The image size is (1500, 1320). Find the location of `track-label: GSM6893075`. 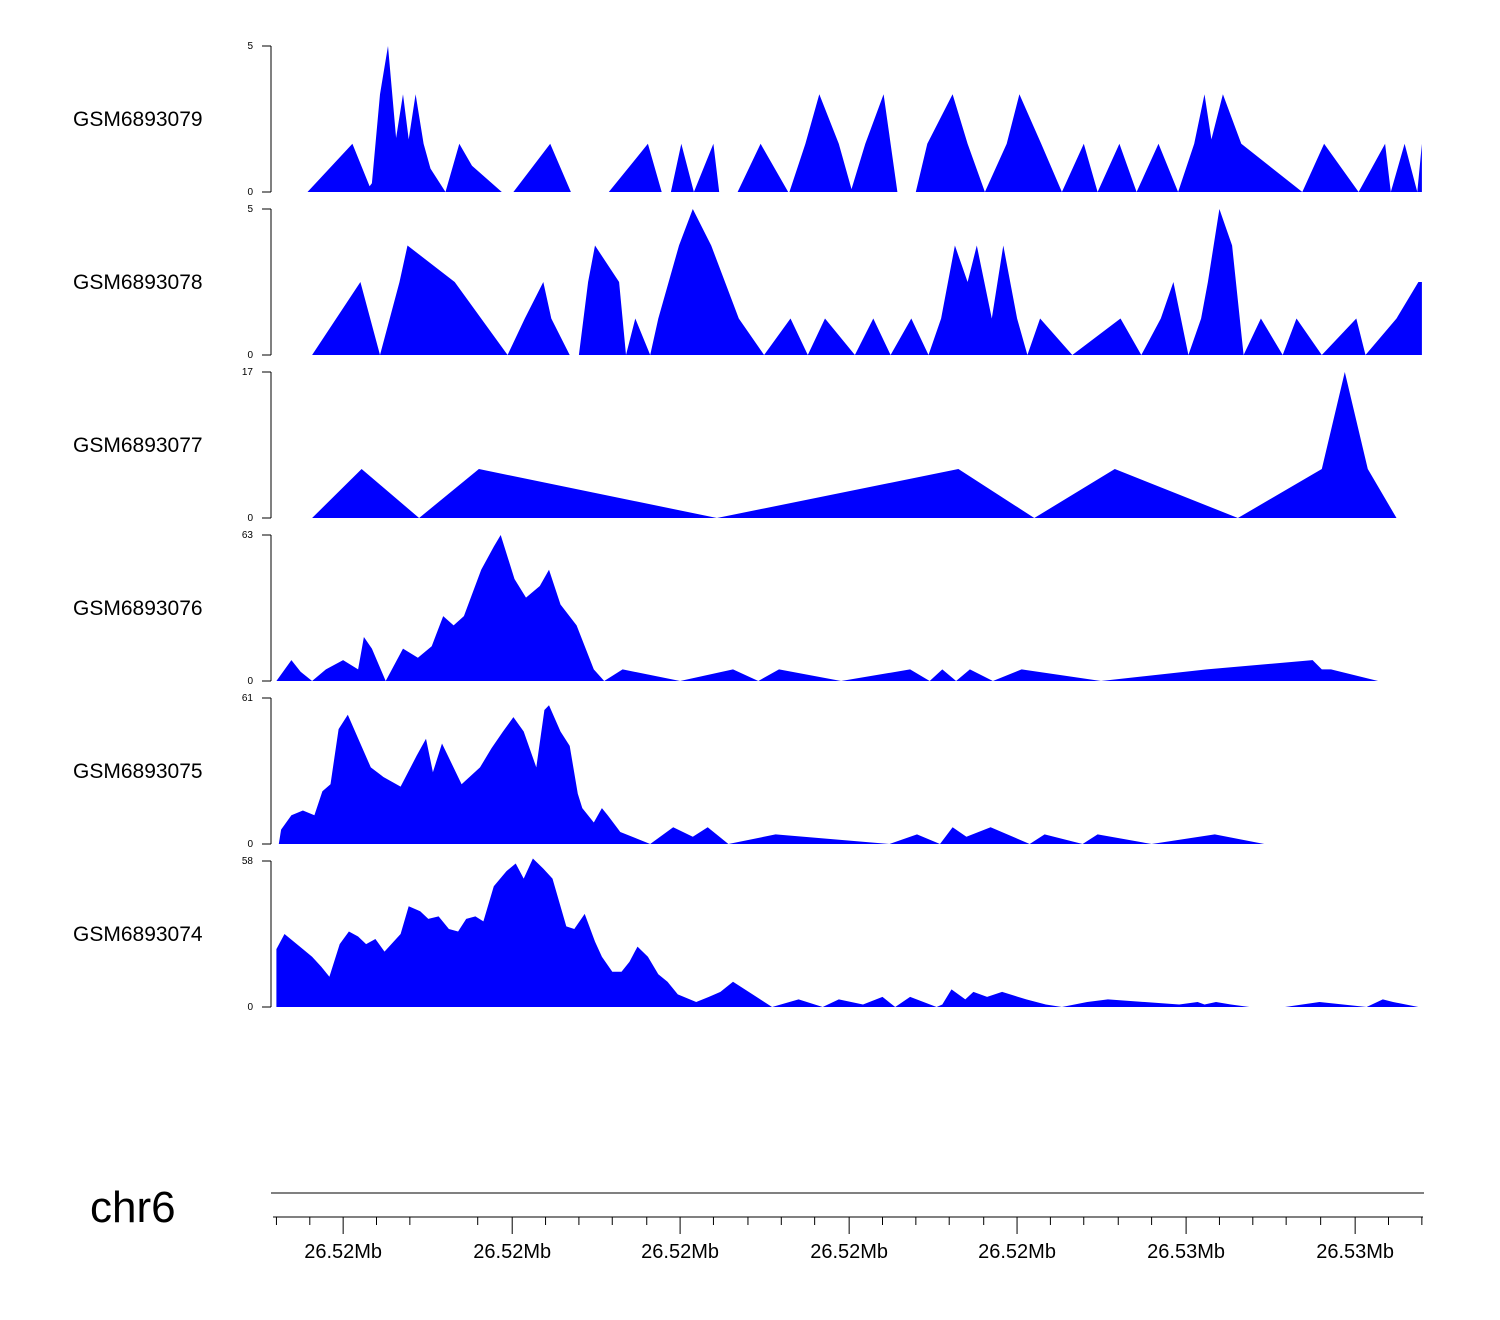

track-label: GSM6893075 is located at coordinates (138, 771).